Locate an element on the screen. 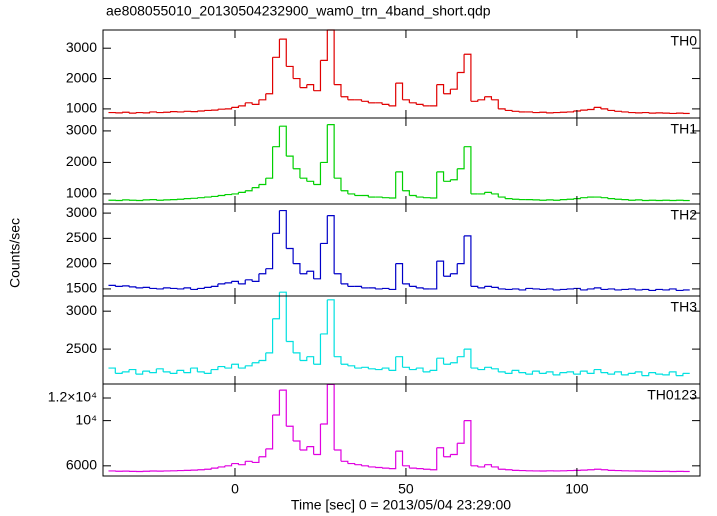 This screenshot has height=516, width=717. y-tick-label: 1000 is located at coordinates (81, 108).